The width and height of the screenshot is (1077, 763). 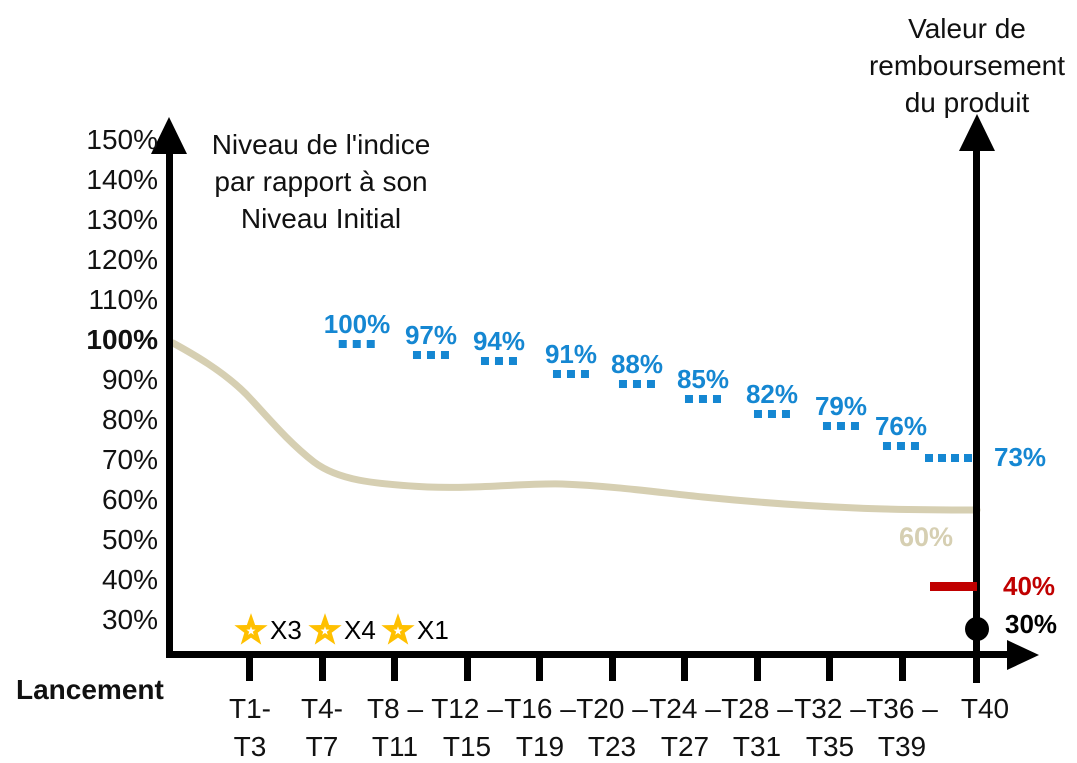 I want to click on y-tick-label: 110%, so click(x=123, y=299).